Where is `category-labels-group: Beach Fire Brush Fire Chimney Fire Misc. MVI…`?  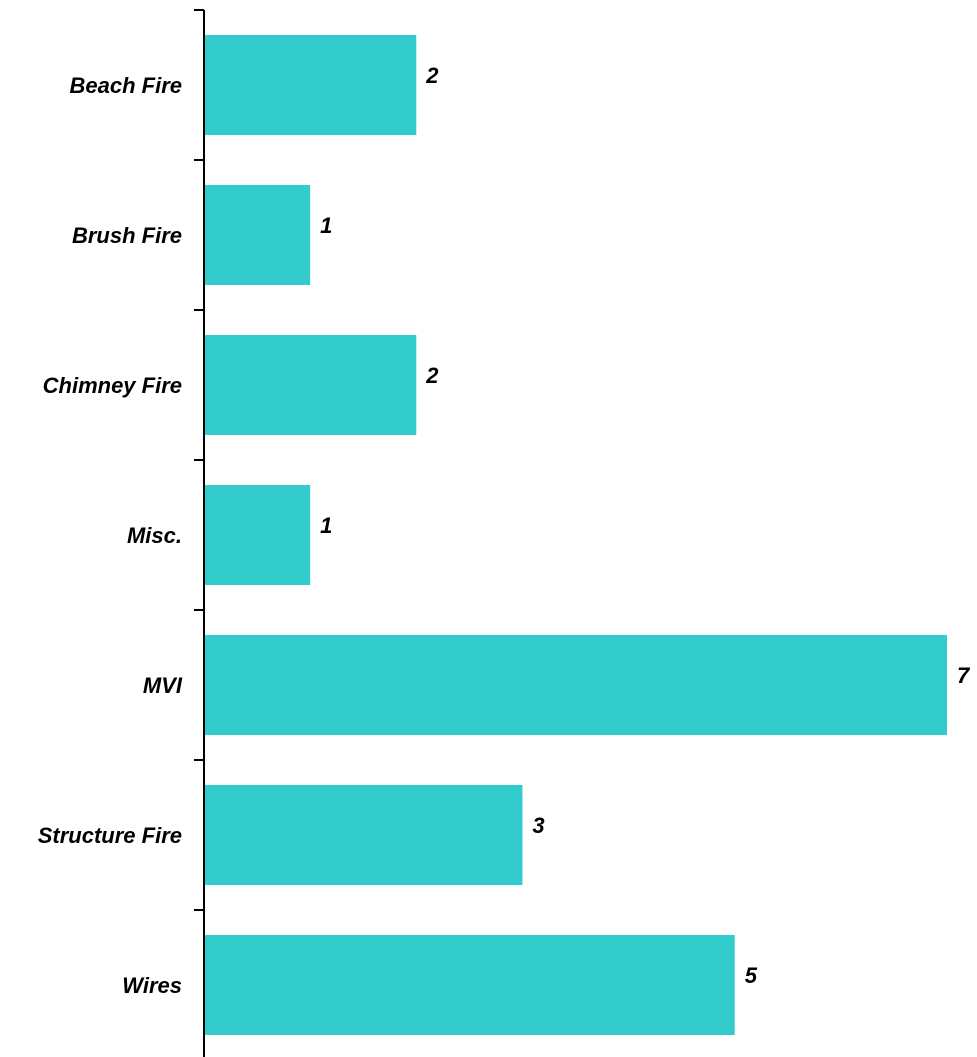 category-labels-group: Beach Fire Brush Fire Chimney Fire Misc. MVI… is located at coordinates (110, 535).